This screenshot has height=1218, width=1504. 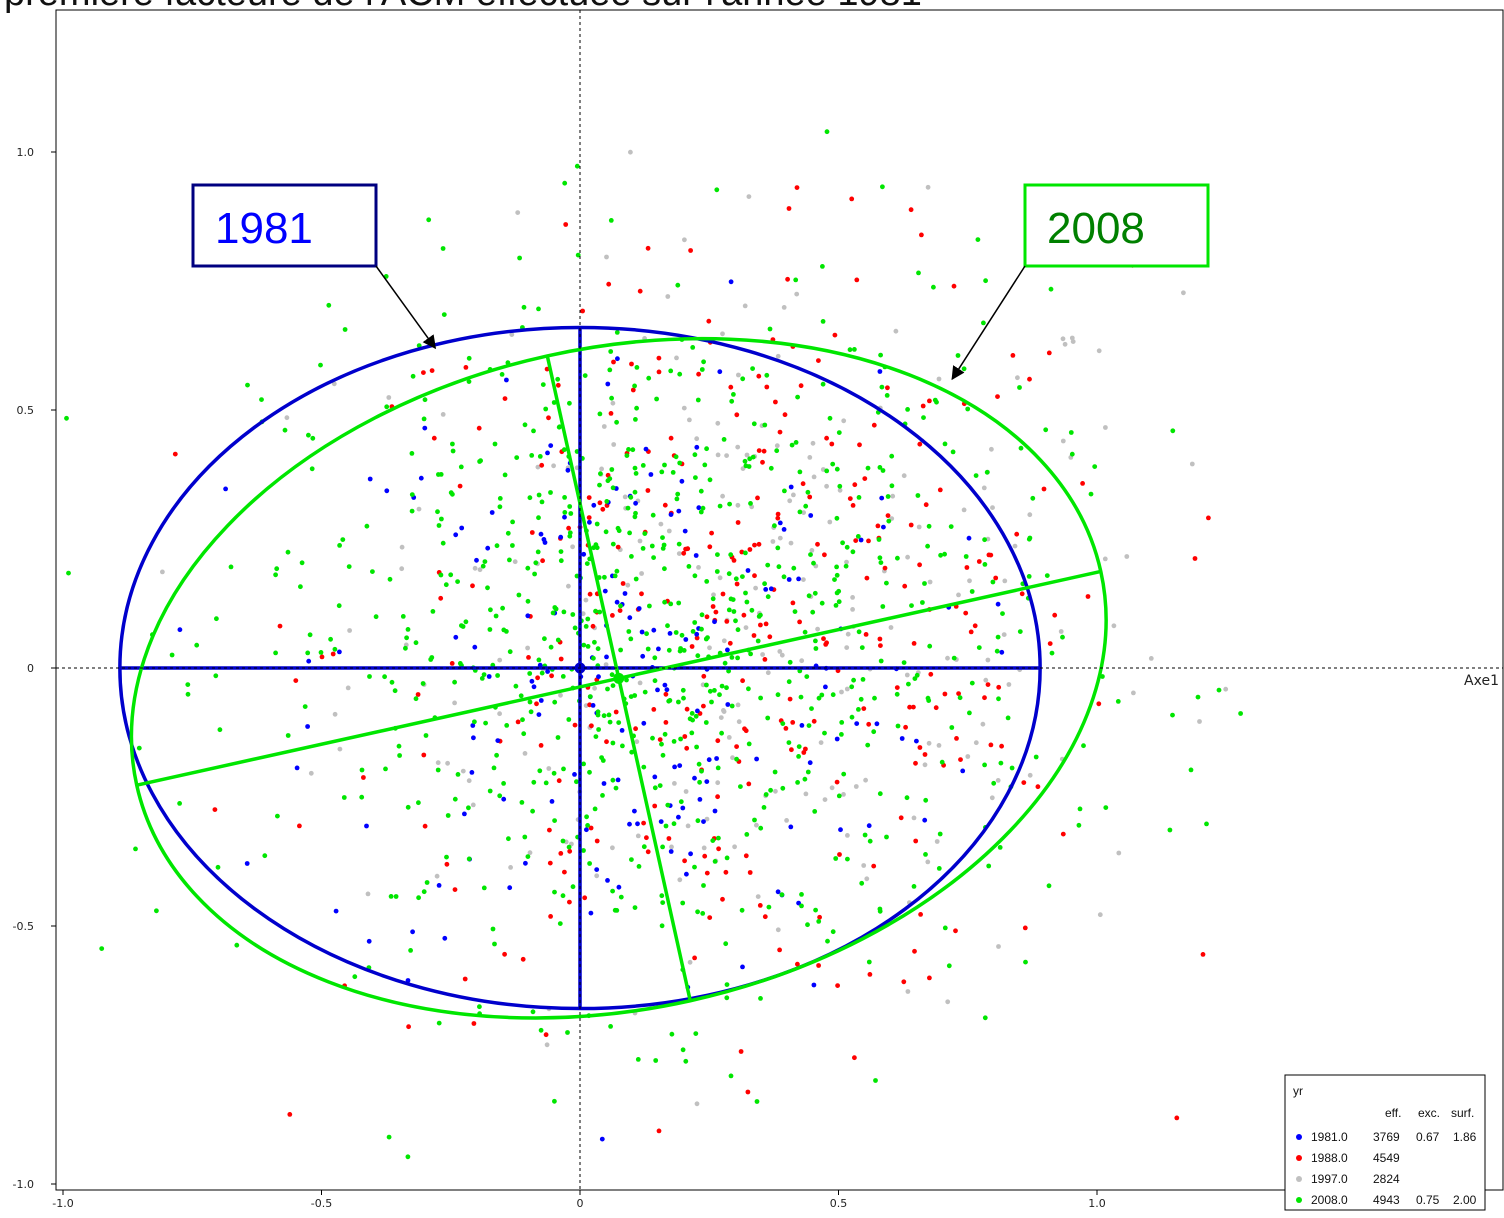 What do you see at coordinates (26, 152) in the screenshot?
I see `y-tick-label: 1.0` at bounding box center [26, 152].